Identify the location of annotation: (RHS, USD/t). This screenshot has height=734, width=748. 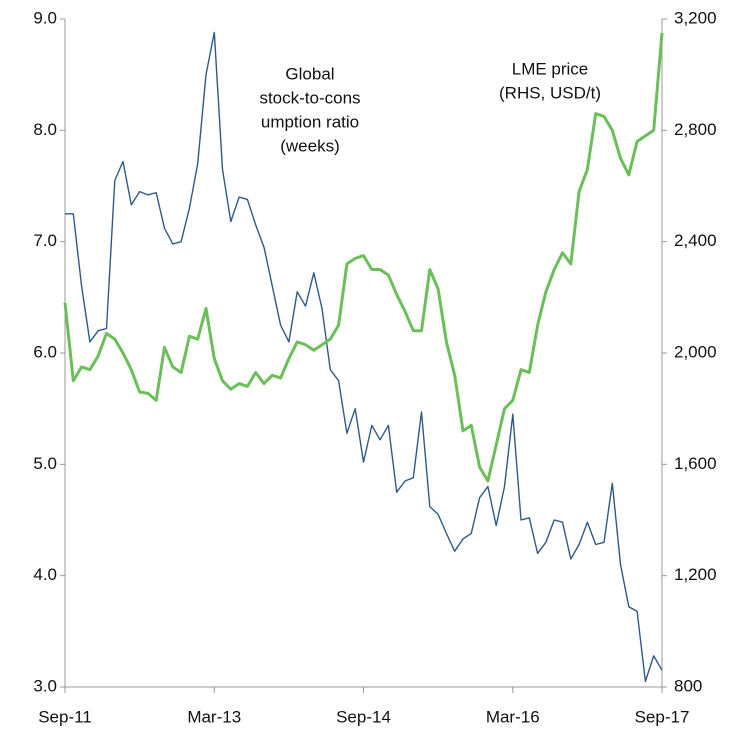
(550, 92).